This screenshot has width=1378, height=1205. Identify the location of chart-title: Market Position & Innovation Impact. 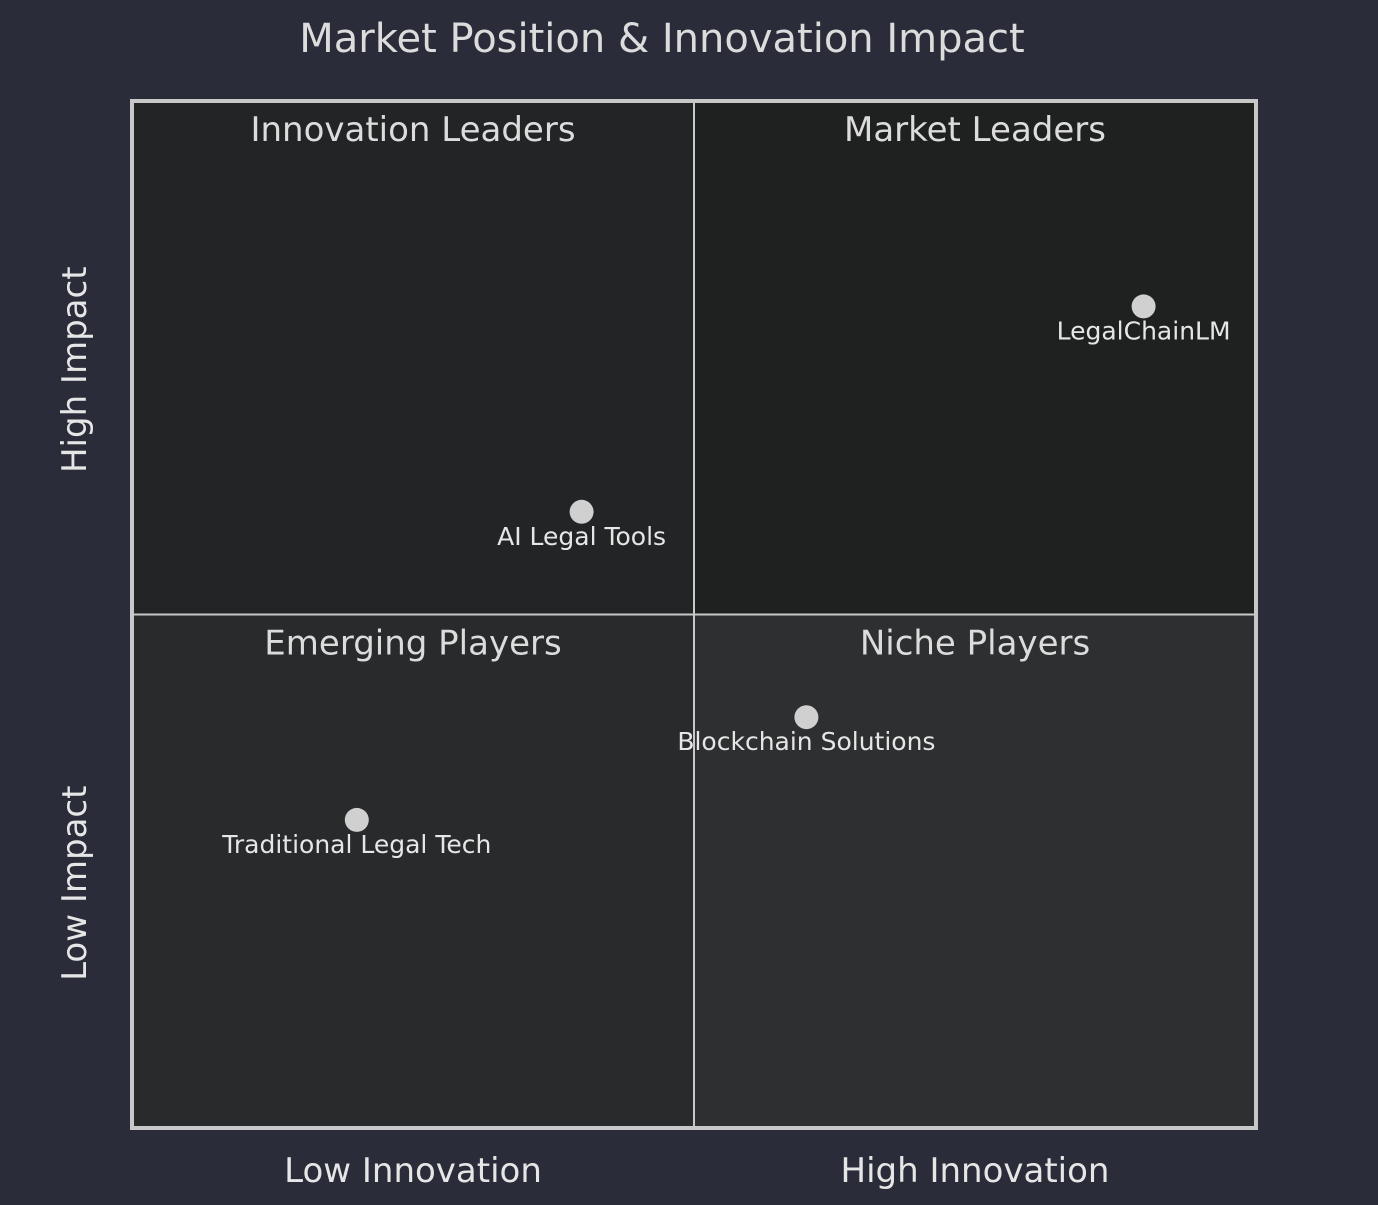
(661, 39).